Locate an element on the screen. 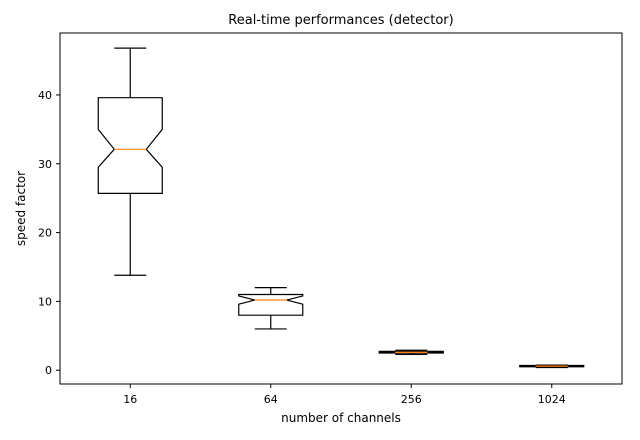 The image size is (640, 440). x-tick-label: 1024 is located at coordinates (552, 399).